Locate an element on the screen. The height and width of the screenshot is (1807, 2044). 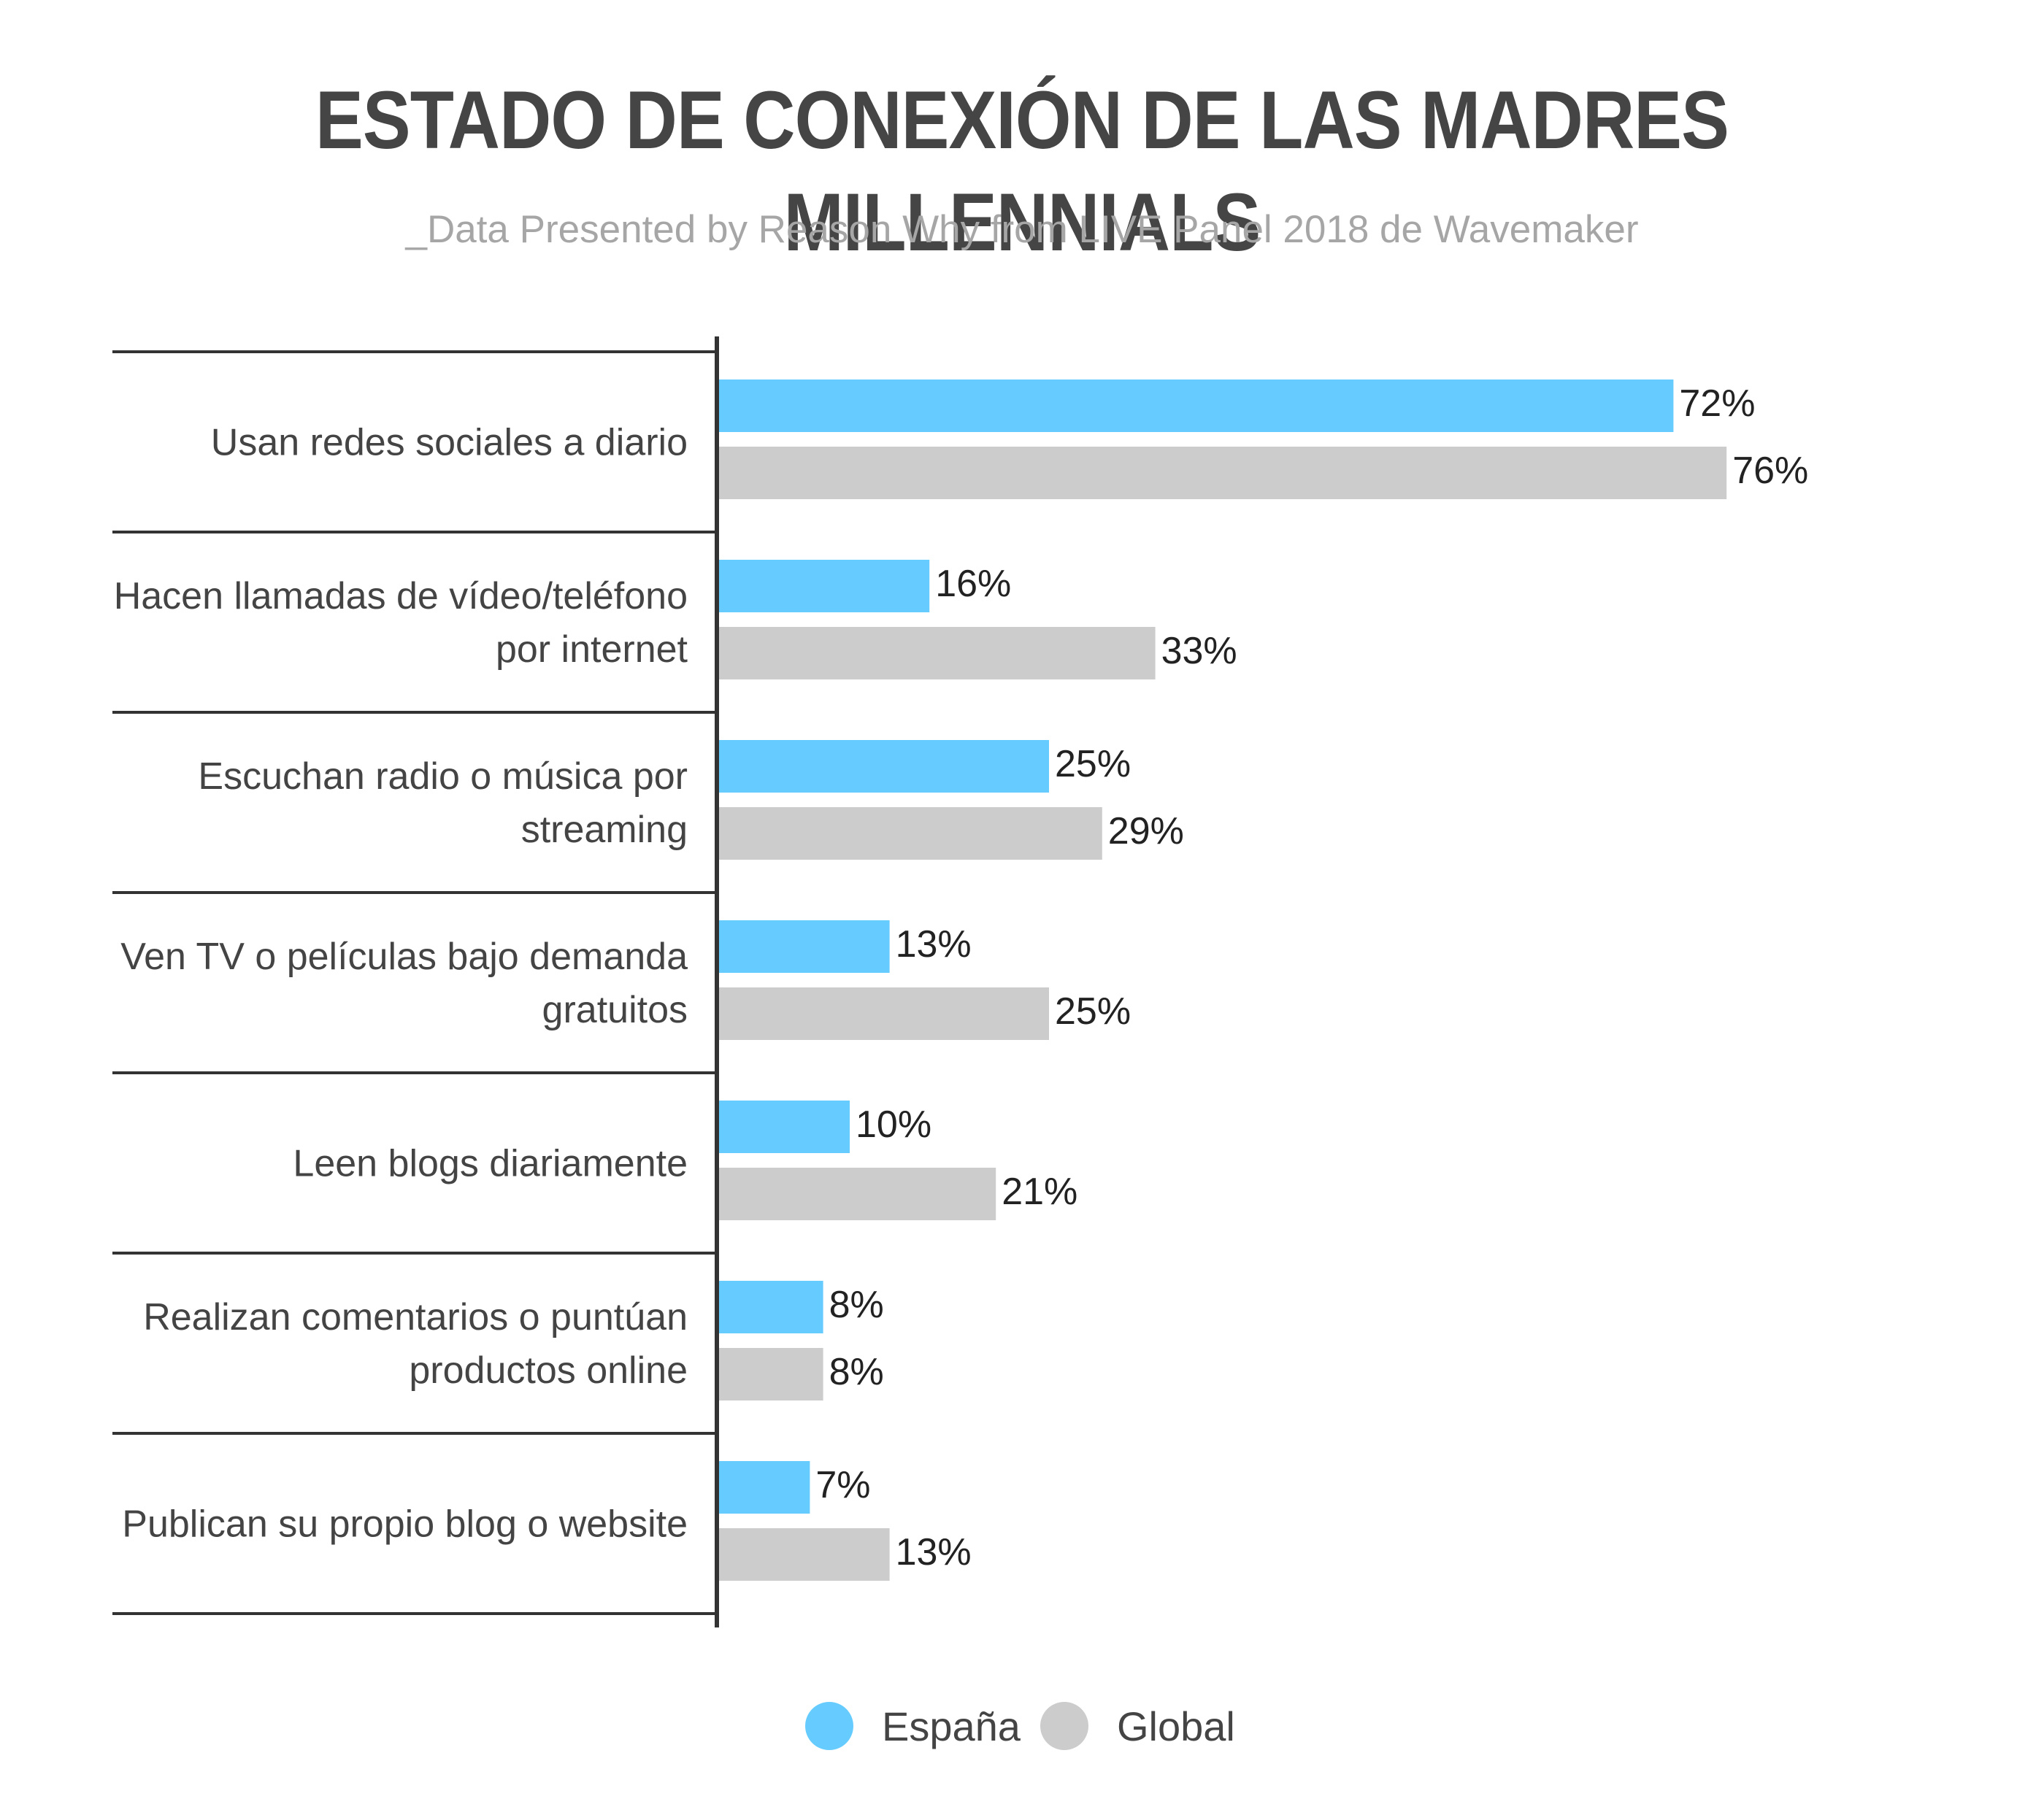
category-label: productos online is located at coordinates (548, 1370).